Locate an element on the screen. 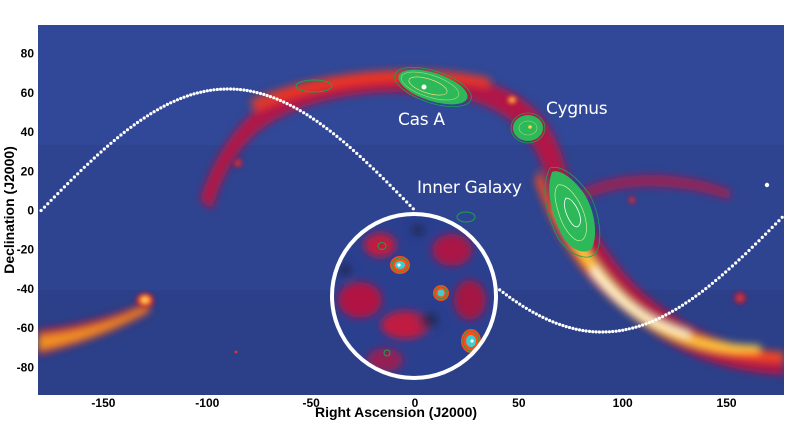 The image size is (789, 425). y-tick-label: 0 is located at coordinates (30, 211).